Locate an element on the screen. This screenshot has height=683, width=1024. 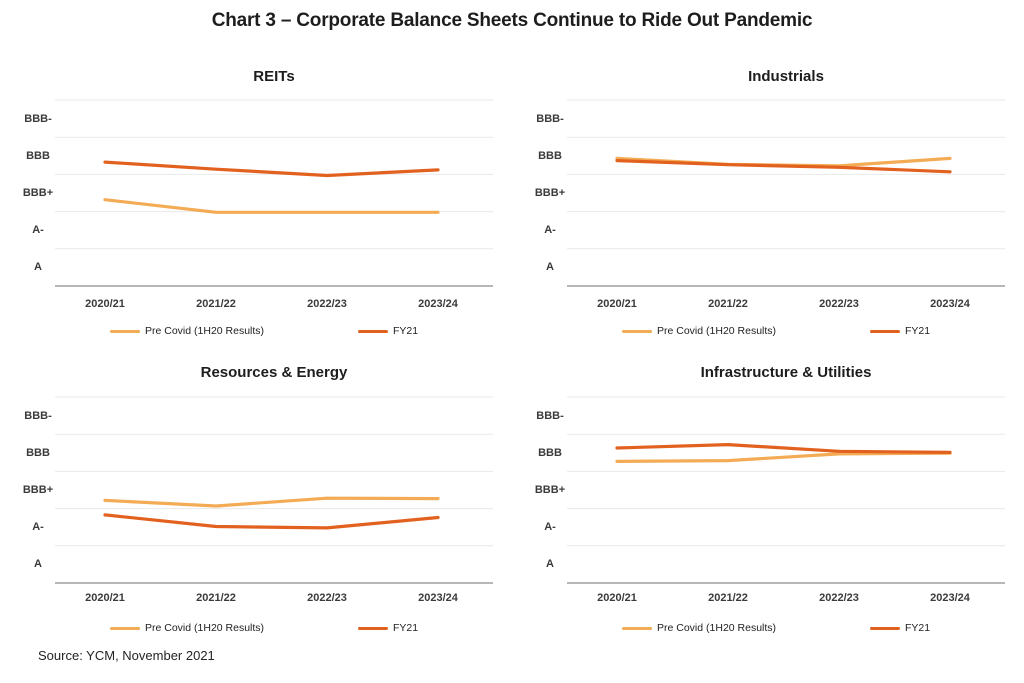
source-note: Source: YCM, November 2021 is located at coordinates (126, 655).